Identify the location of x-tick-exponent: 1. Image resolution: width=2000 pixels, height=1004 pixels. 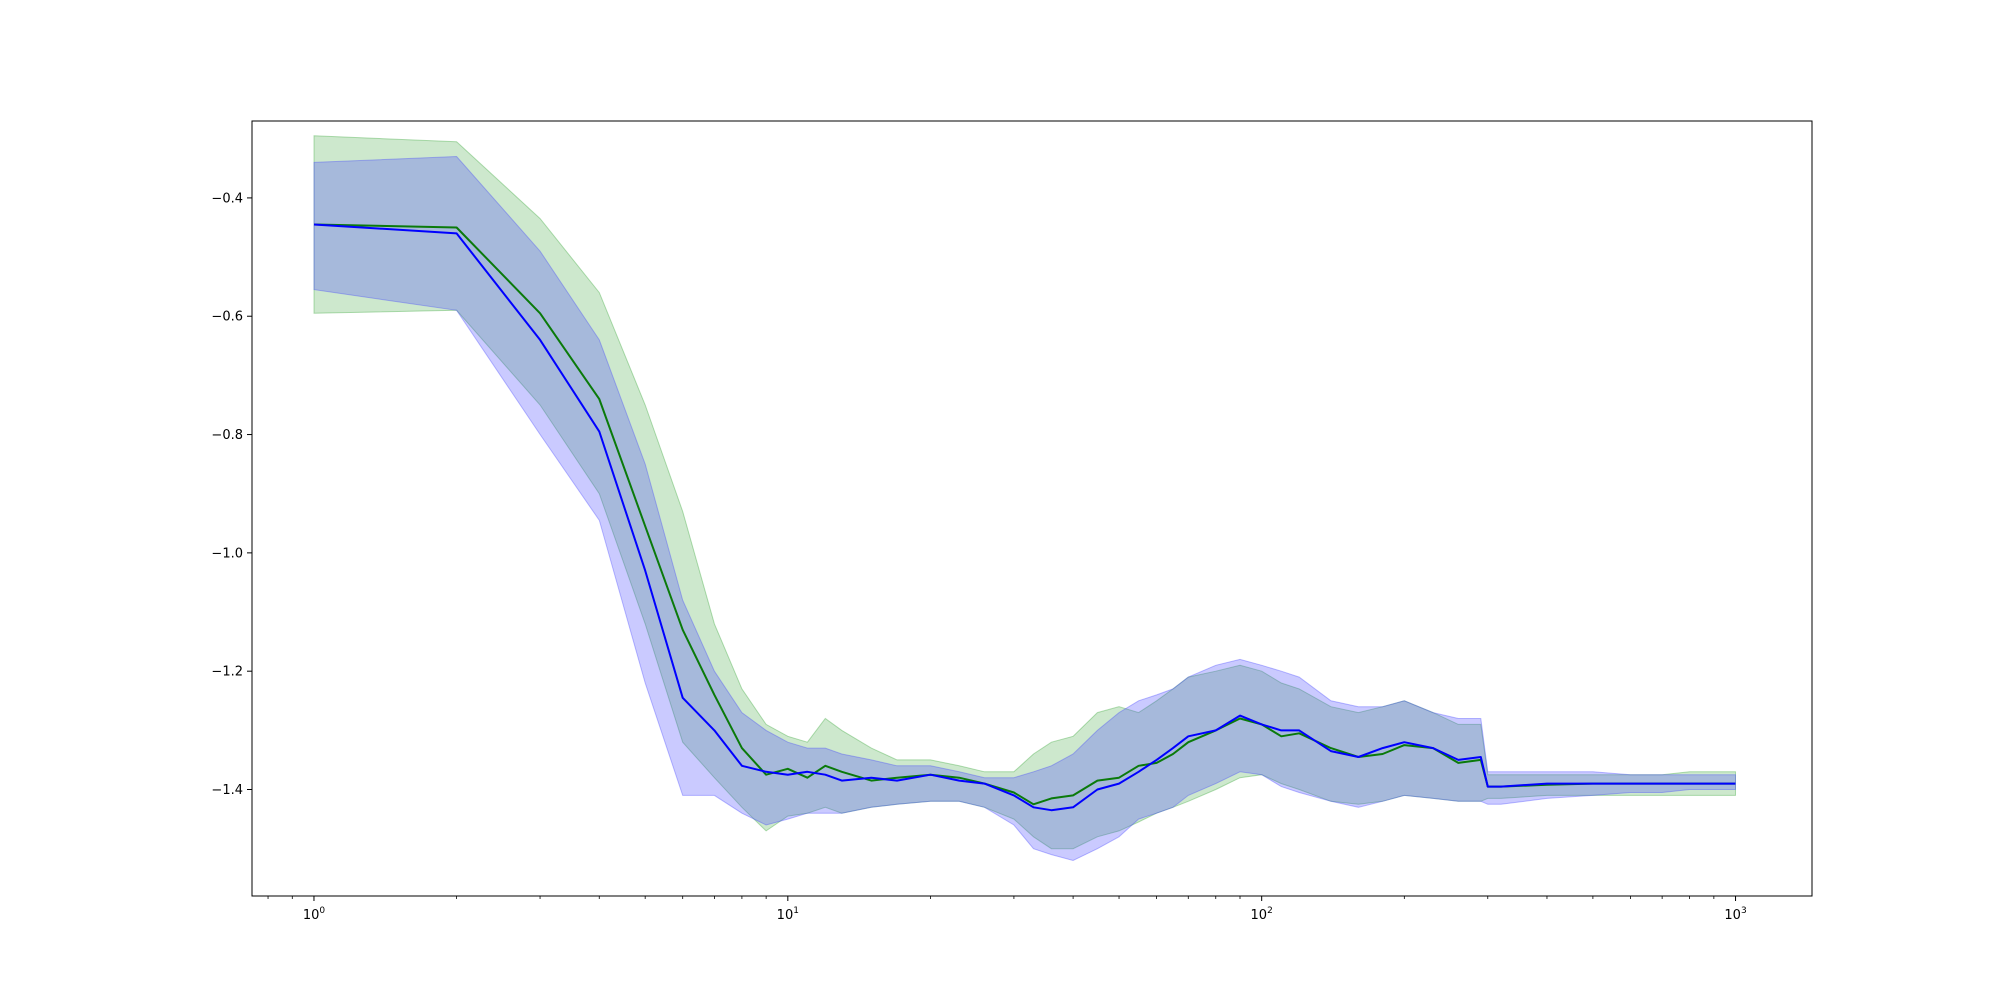
(796, 911).